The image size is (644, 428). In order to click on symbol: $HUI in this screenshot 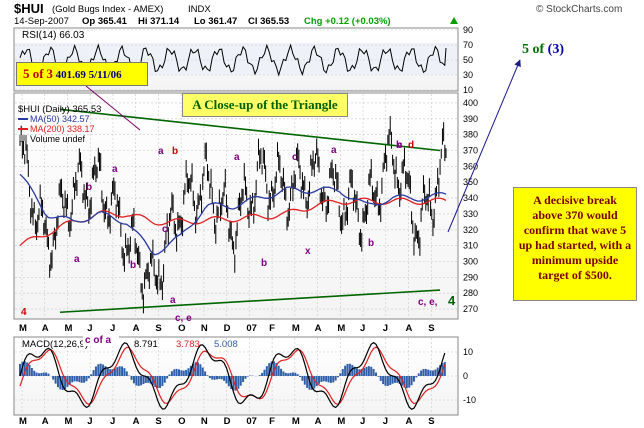, I will do `click(29, 8)`.